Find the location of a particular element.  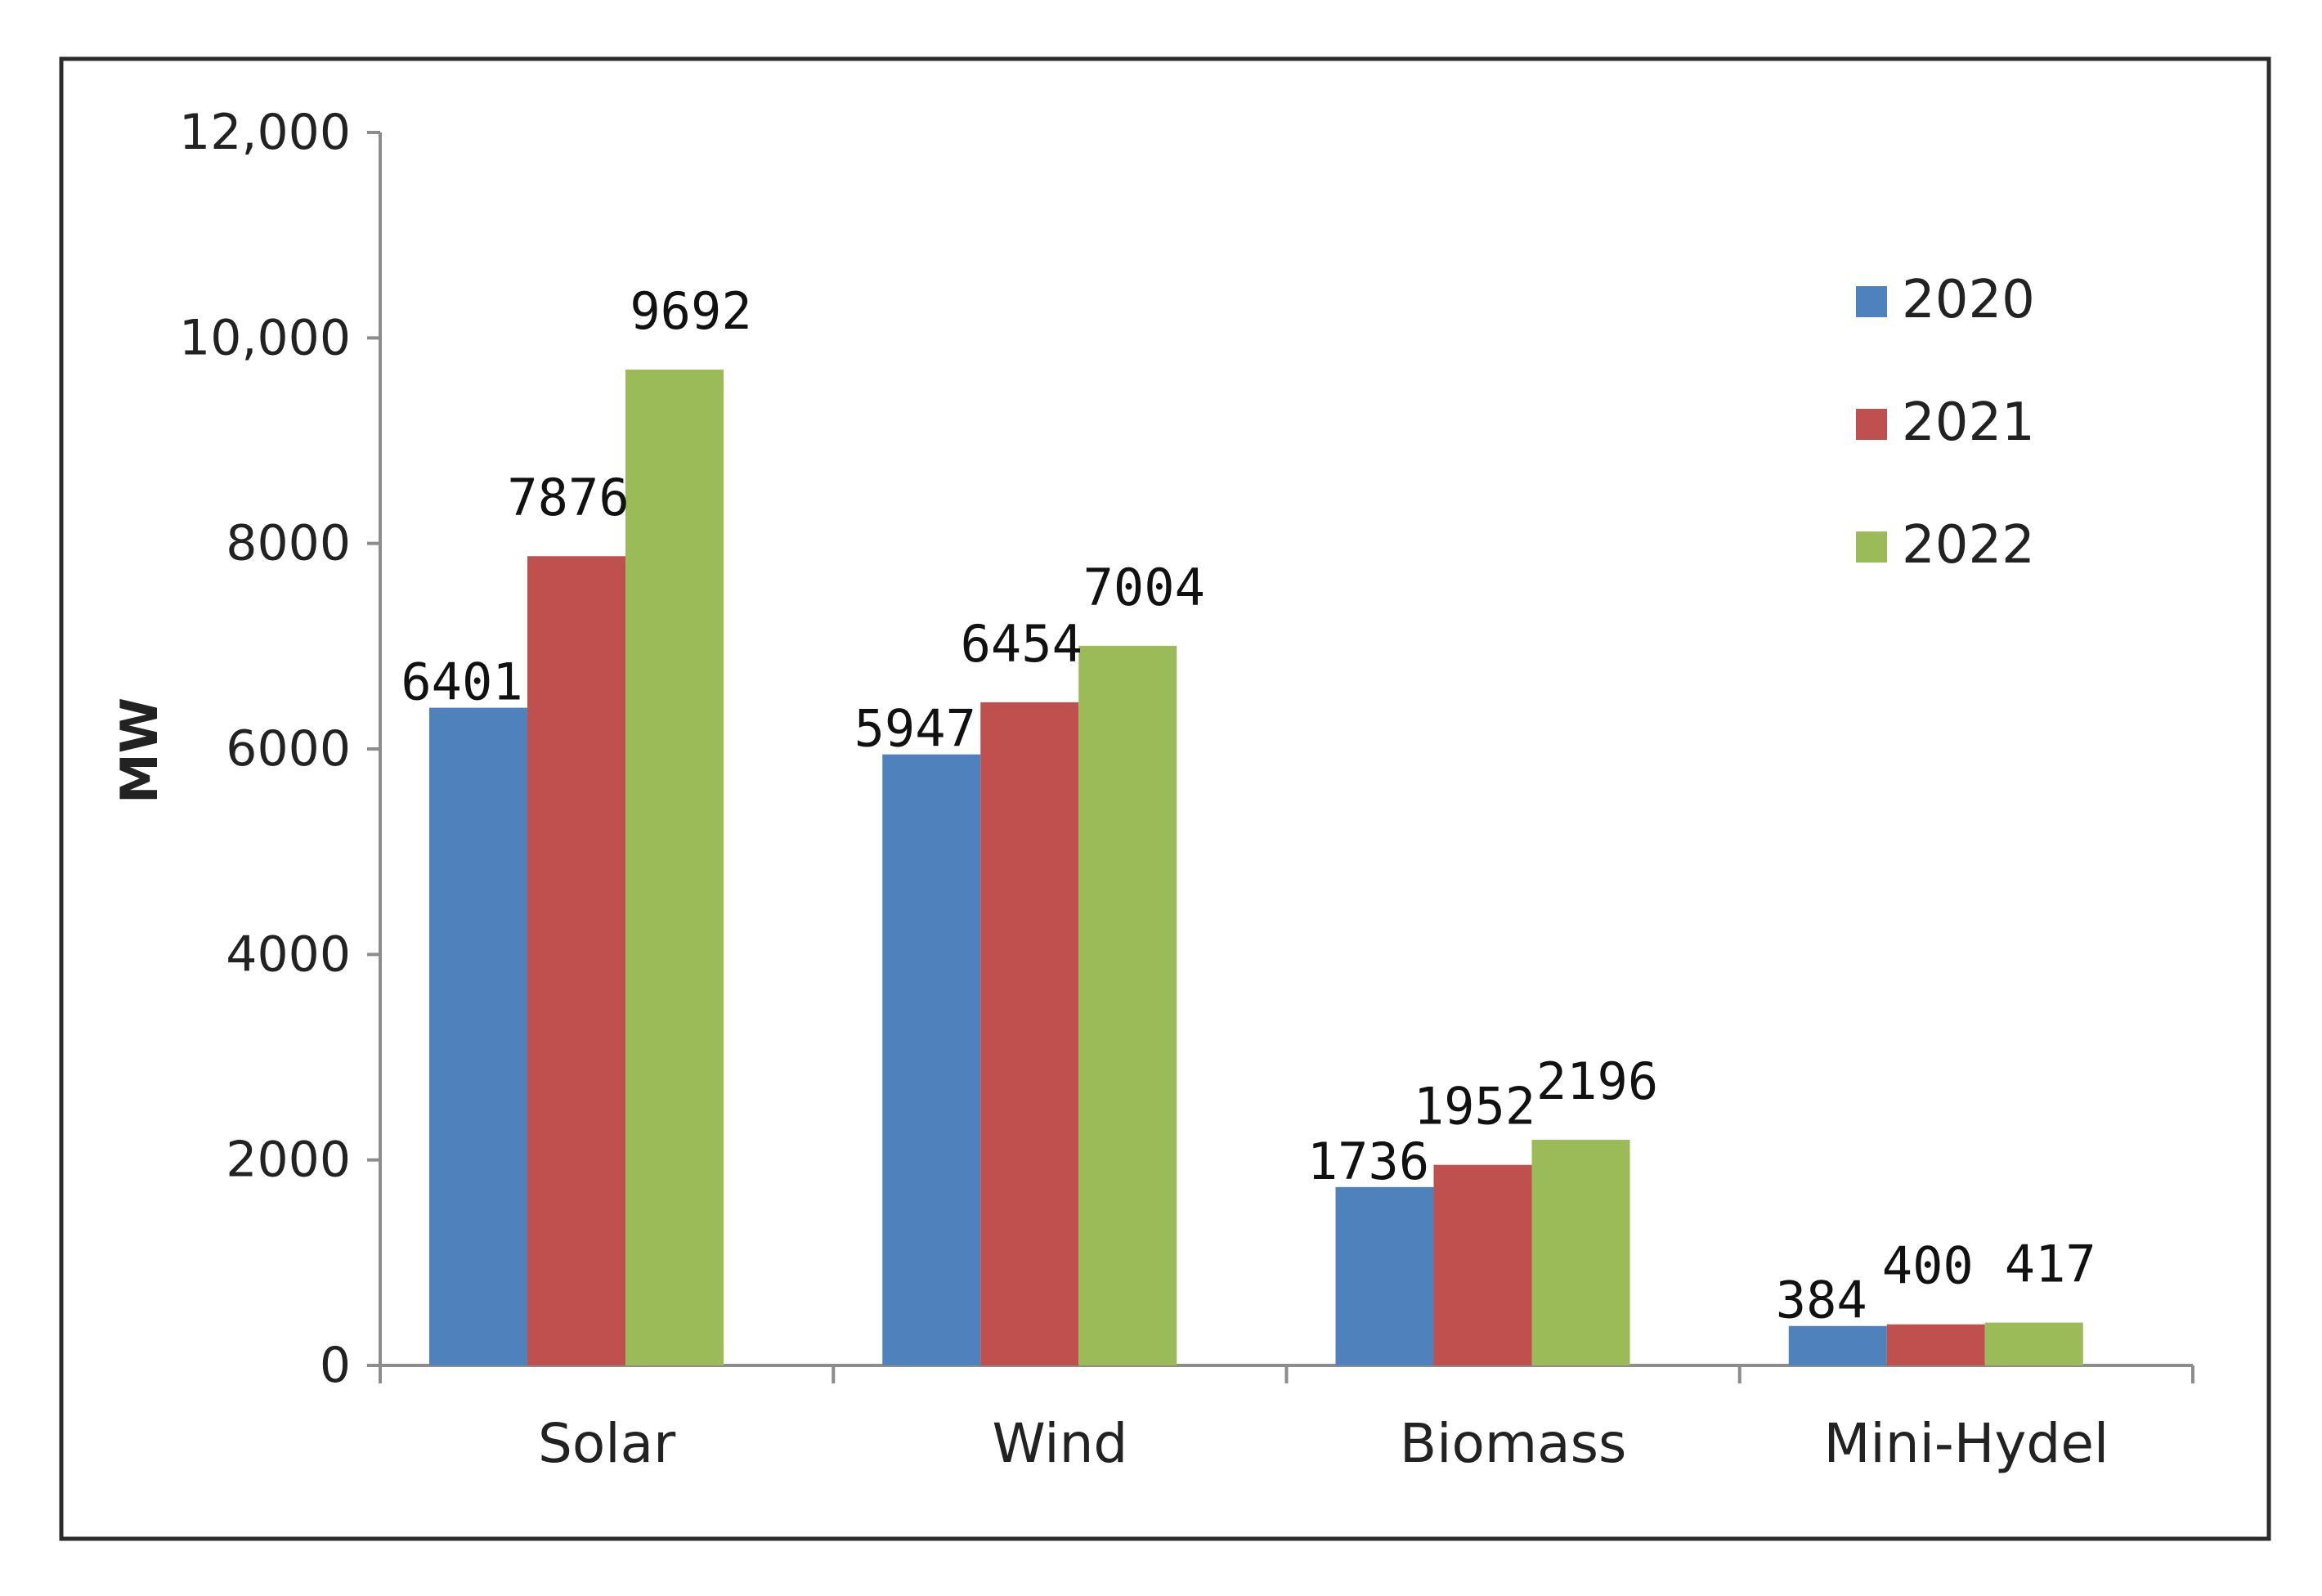

y-tick-label: 6000 is located at coordinates (288, 749).